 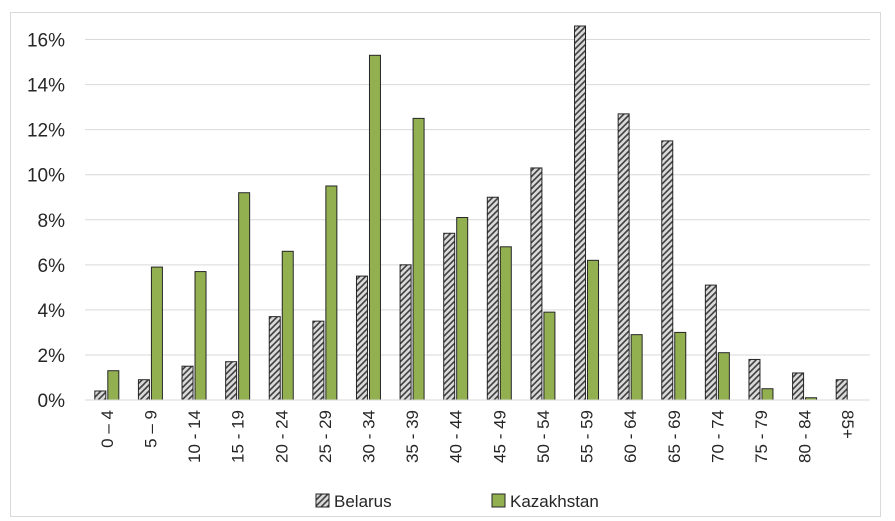 What do you see at coordinates (457, 501) in the screenshot?
I see `legend: Belarus Kazakhstan` at bounding box center [457, 501].